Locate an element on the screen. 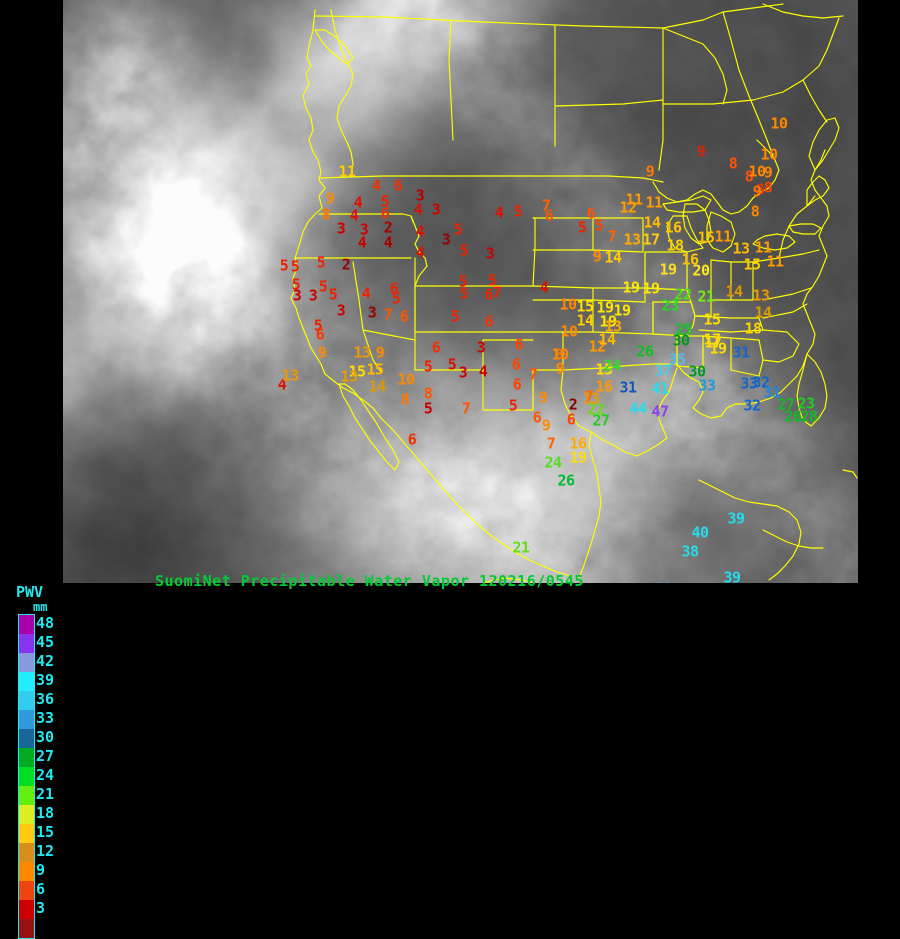  outline-mi-upper is located at coordinates (687, 204).